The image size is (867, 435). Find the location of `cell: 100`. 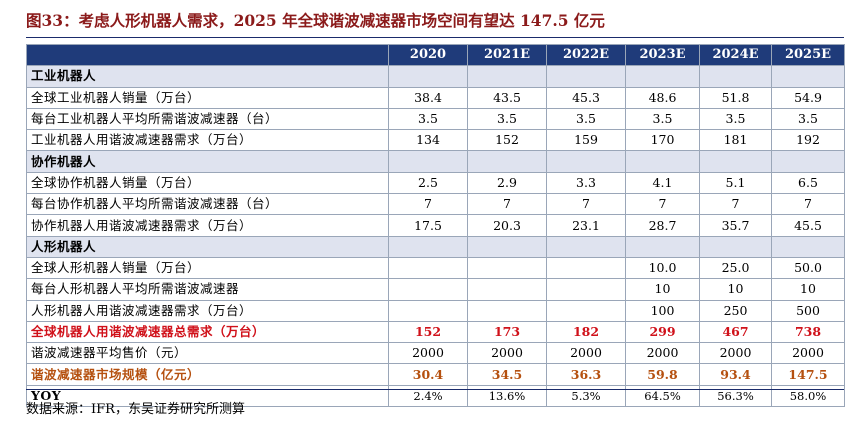

cell: 100 is located at coordinates (662, 310).